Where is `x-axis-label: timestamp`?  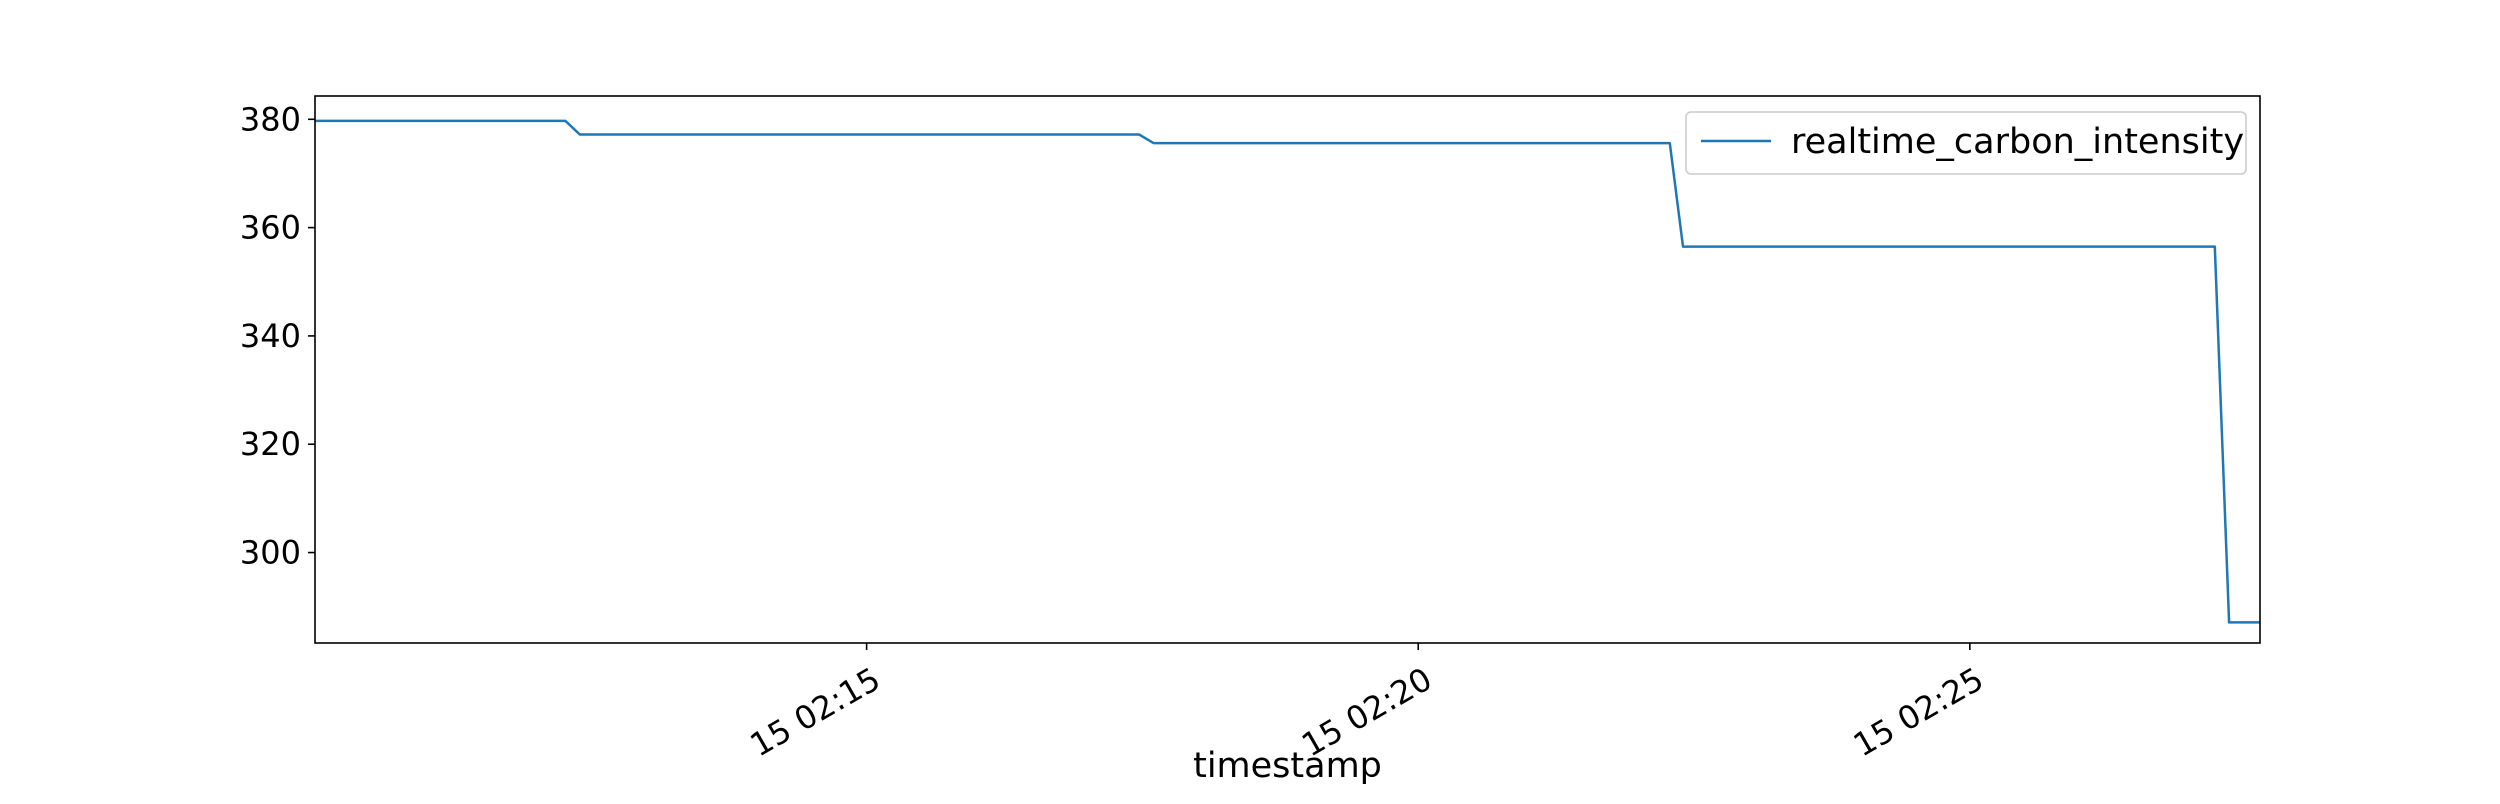 x-axis-label: timestamp is located at coordinates (1287, 766).